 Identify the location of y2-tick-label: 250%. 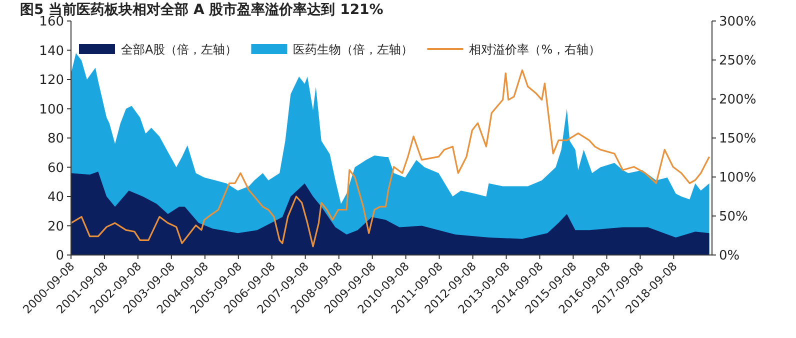
(737, 61).